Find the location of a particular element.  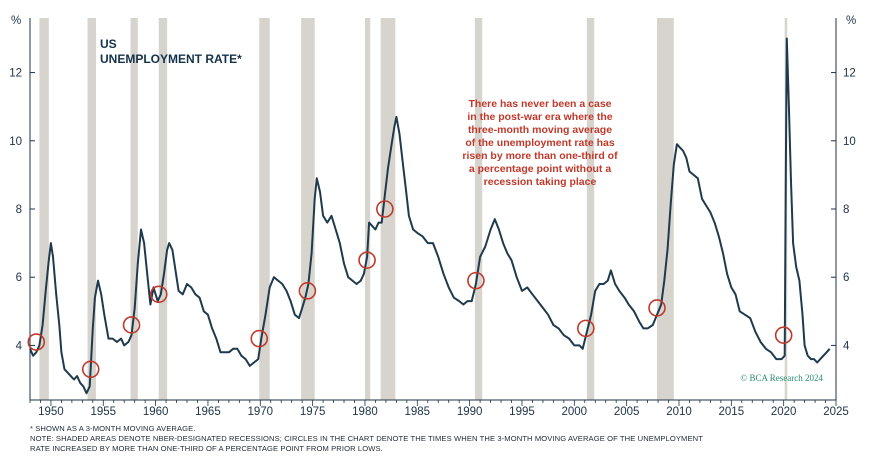

y-tick-label-right-6: 6 is located at coordinates (846, 278).